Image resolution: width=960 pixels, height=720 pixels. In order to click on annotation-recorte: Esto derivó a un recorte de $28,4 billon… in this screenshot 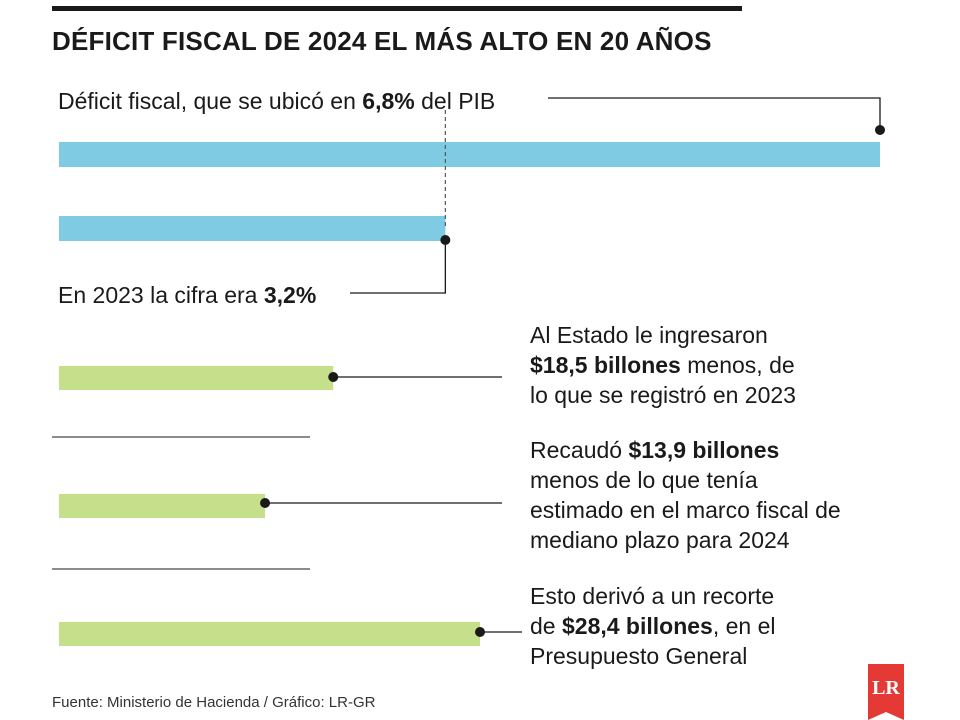, I will do `click(653, 626)`.